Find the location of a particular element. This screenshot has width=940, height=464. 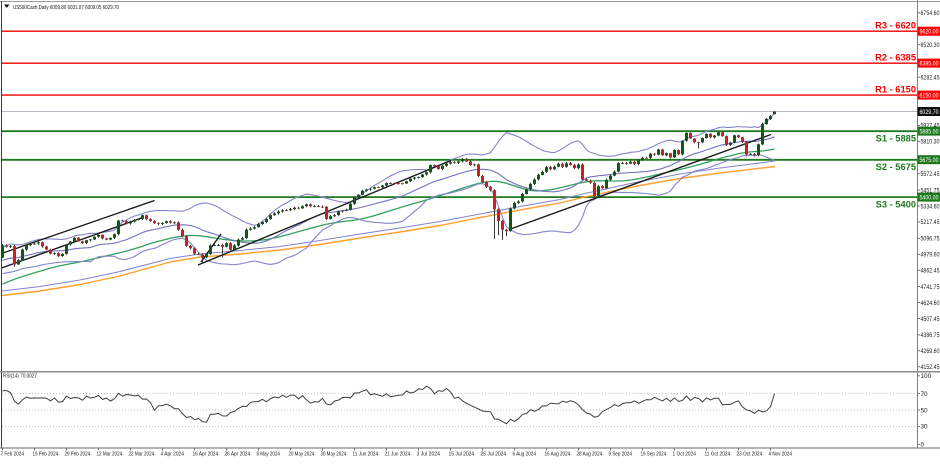

svg-text: 7 Feb 2024 is located at coordinates (13, 455).